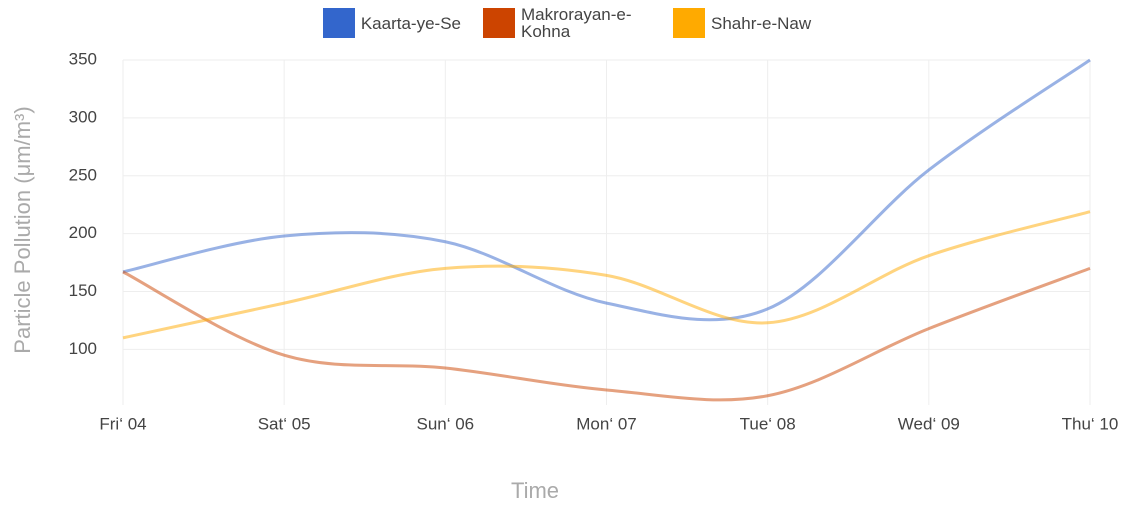 The image size is (1134, 509). I want to click on legend-label: Shahr-e-Naw, so click(761, 23).